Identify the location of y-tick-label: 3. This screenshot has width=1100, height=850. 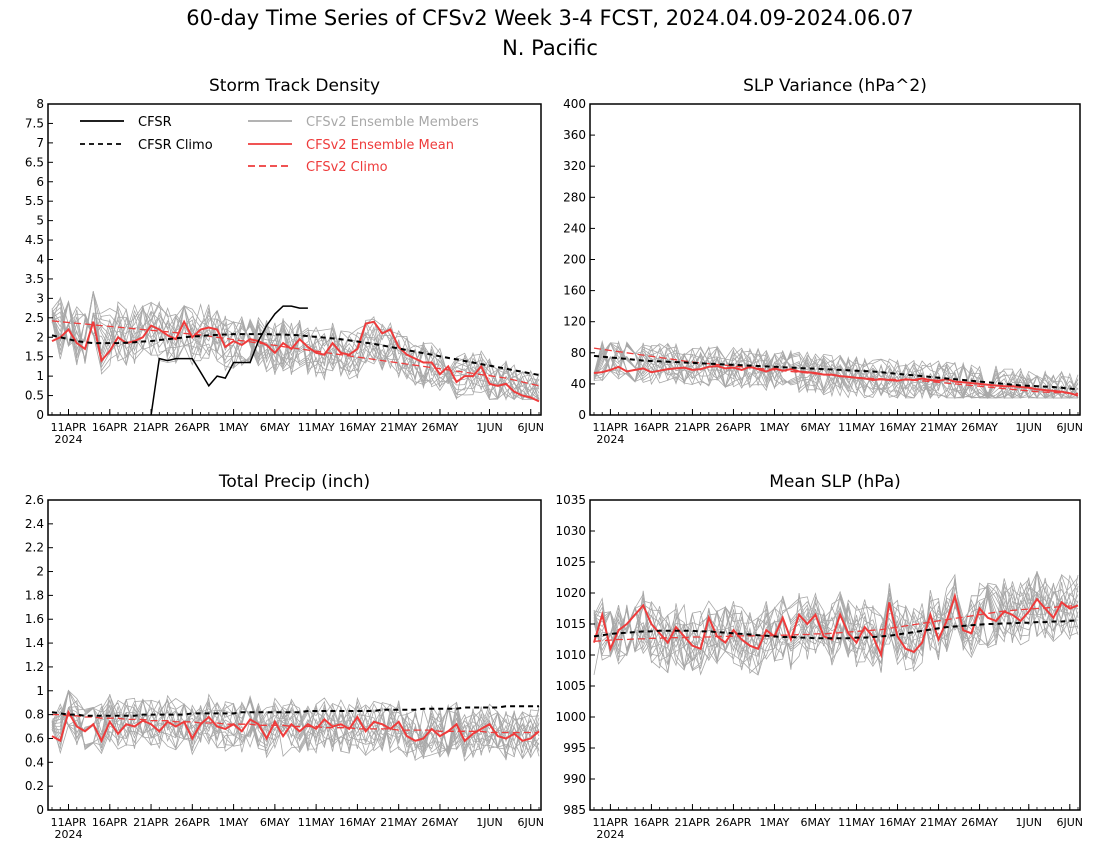
(40, 298).